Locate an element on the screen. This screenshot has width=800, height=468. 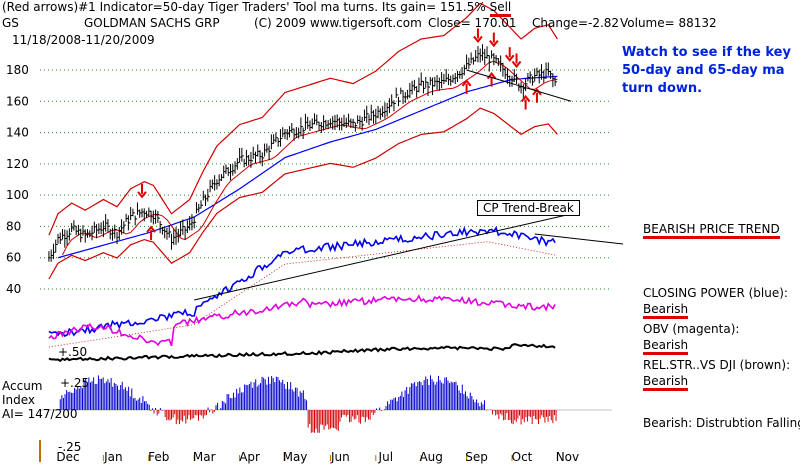
watch-note-line2: 50-day and 65-day ma is located at coordinates (703, 70).